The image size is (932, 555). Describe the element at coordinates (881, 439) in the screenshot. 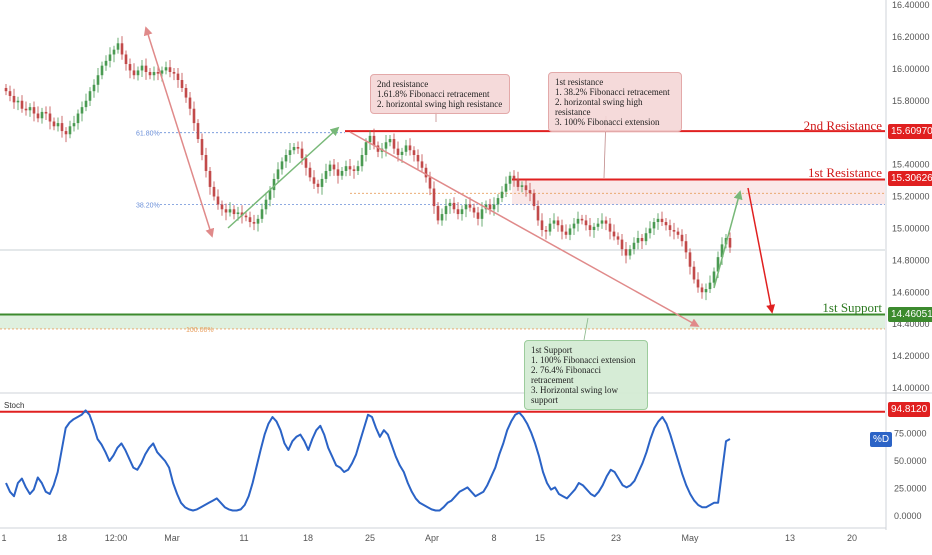

I see `stoch-series-badge: %D` at that location.